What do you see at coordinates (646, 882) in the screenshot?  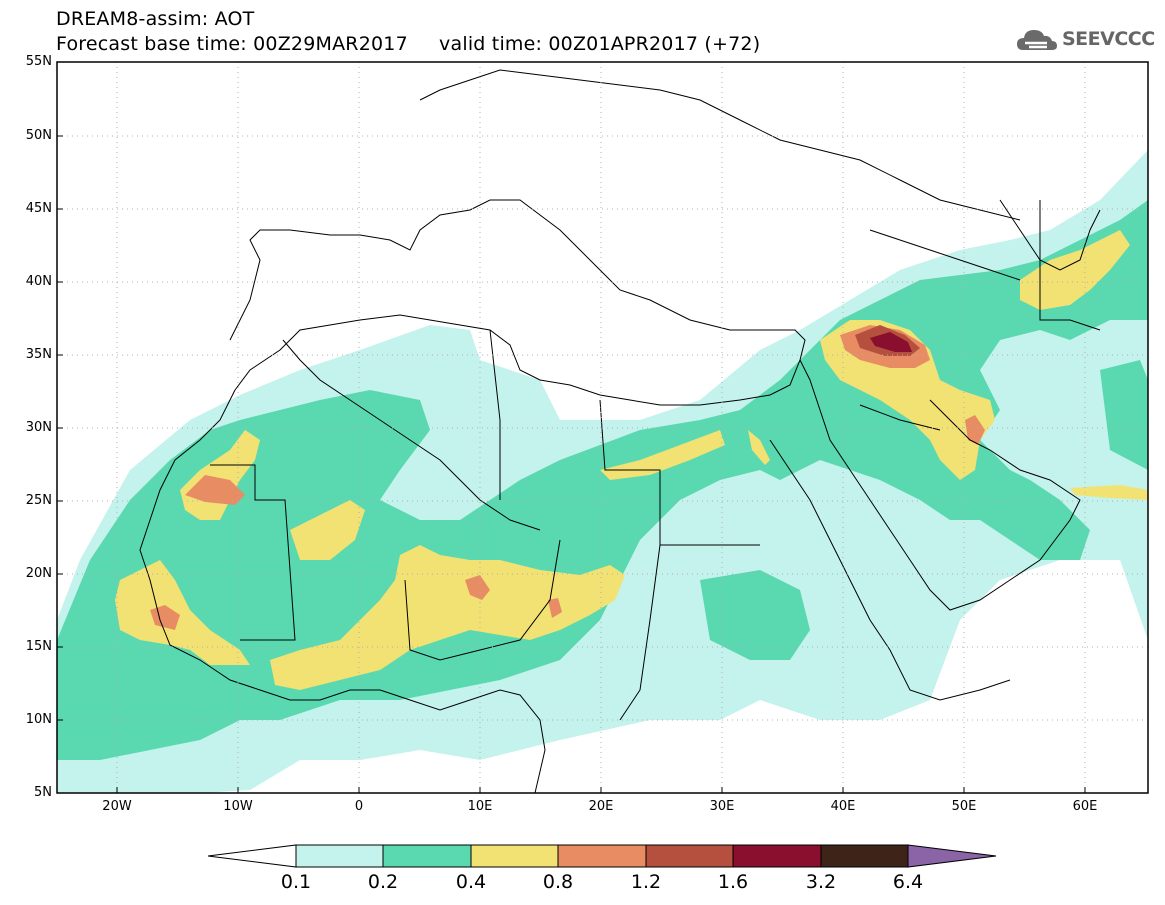 I see `colorbar-label: 1.2` at bounding box center [646, 882].